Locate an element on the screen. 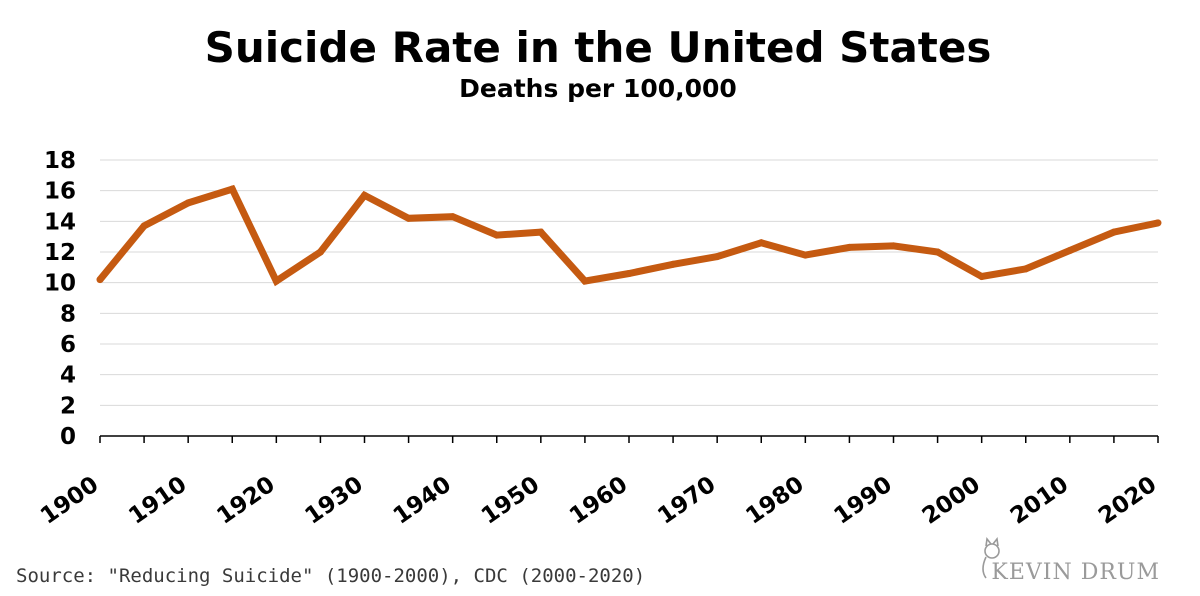  y-tick-label: 18 is located at coordinates (60, 161).